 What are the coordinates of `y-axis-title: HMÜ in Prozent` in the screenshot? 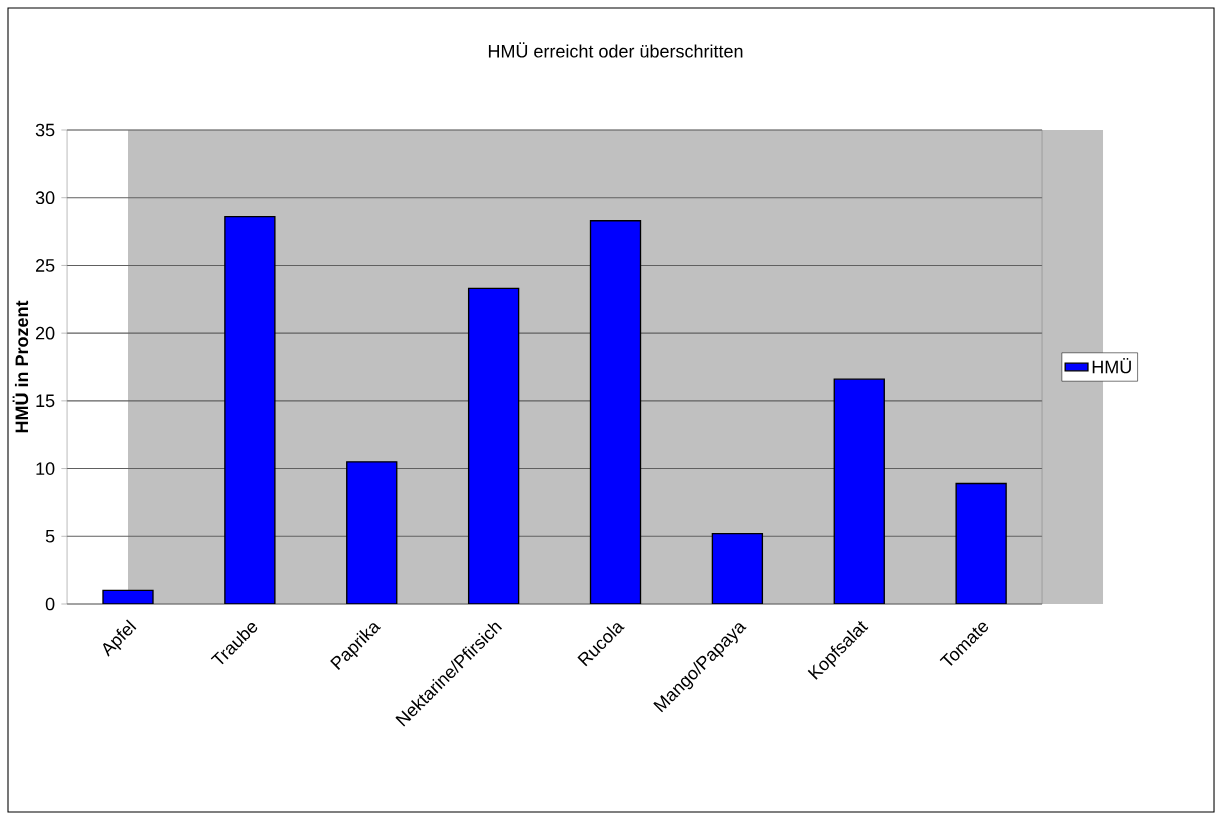 It's located at (20, 366).